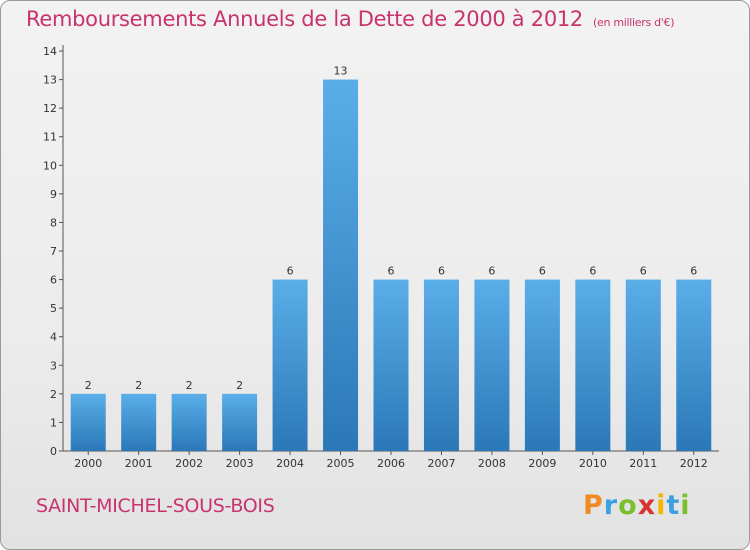 The width and height of the screenshot is (750, 550). I want to click on logo-letter: P, so click(593, 505).